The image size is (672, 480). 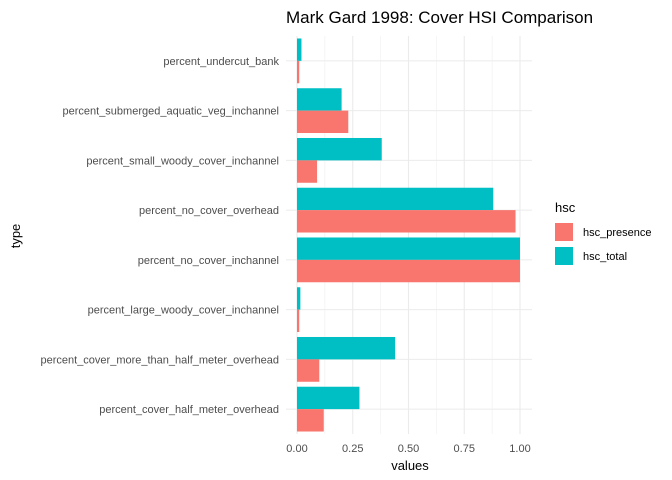 I want to click on y-tick-label: percent_no_cover_inchannel, so click(x=208, y=261).